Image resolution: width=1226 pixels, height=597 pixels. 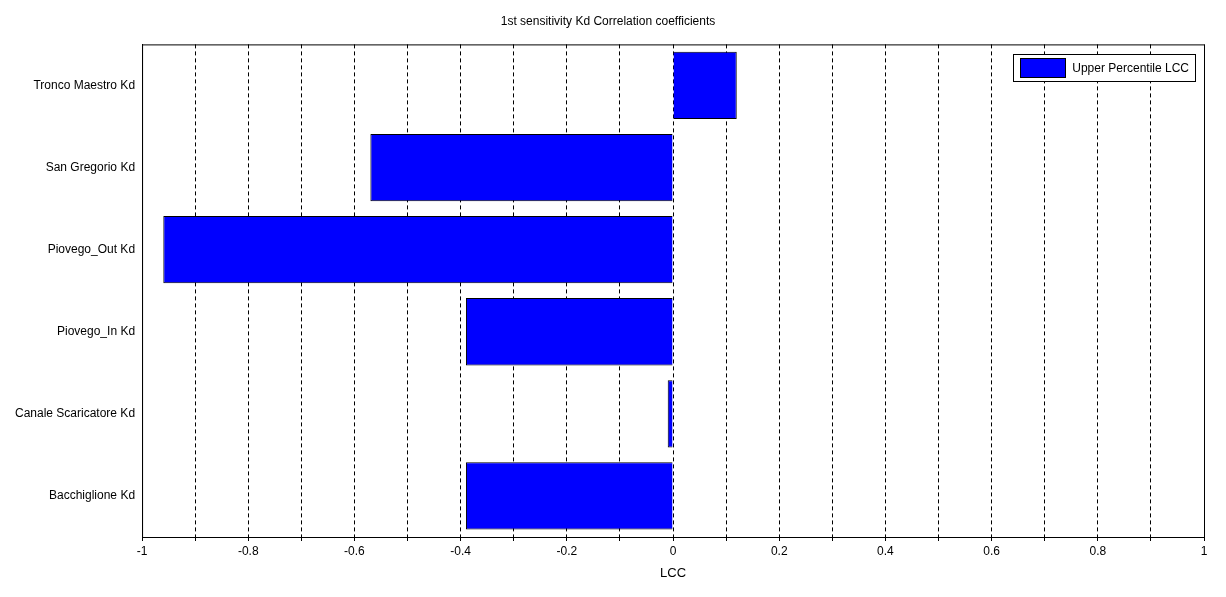 I want to click on y-tick-label: Bacchiglione Kd, so click(x=92, y=495).